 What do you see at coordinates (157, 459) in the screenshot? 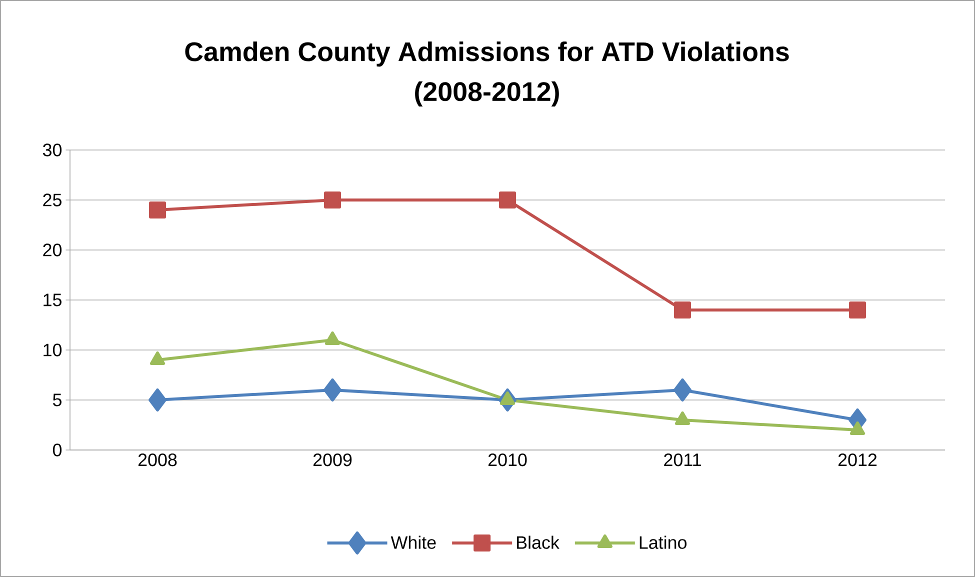
I see `x-tick-label: 2008` at bounding box center [157, 459].